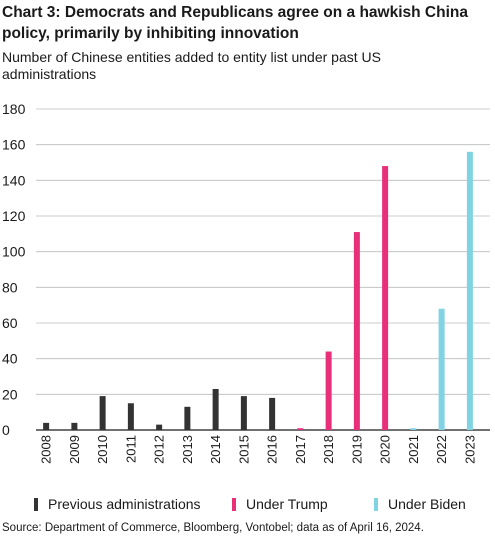 The image size is (495, 539). What do you see at coordinates (356, 449) in the screenshot?
I see `x-tick-label: 2019` at bounding box center [356, 449].